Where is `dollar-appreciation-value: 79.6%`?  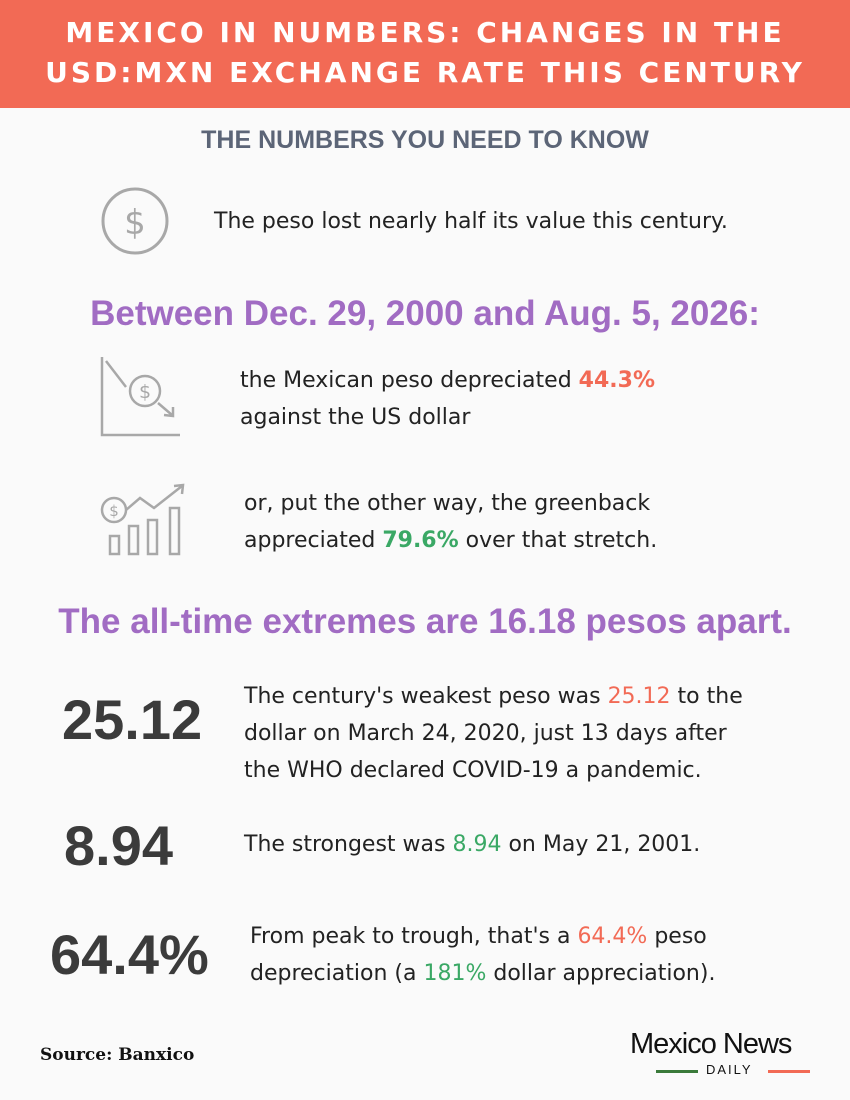
dollar-appreciation-value: 79.6% is located at coordinates (420, 540).